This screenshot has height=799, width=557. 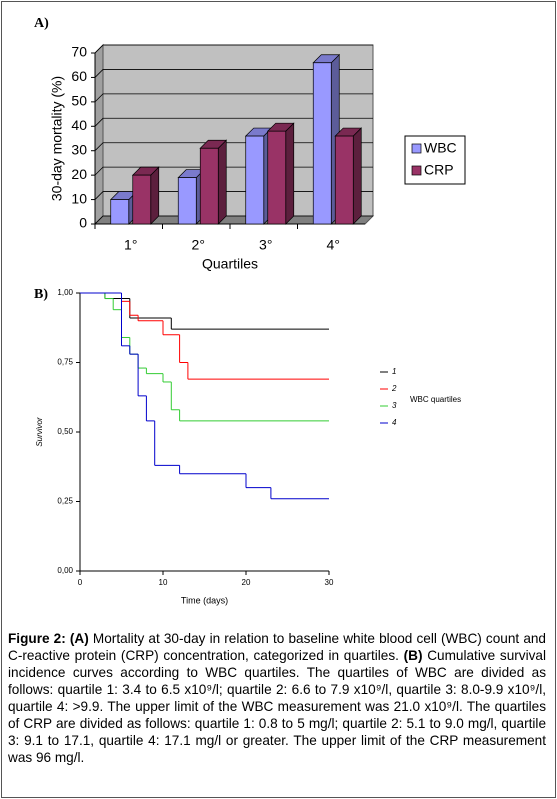 What do you see at coordinates (79, 76) in the screenshot?
I see `y-tick-label: 60` at bounding box center [79, 76].